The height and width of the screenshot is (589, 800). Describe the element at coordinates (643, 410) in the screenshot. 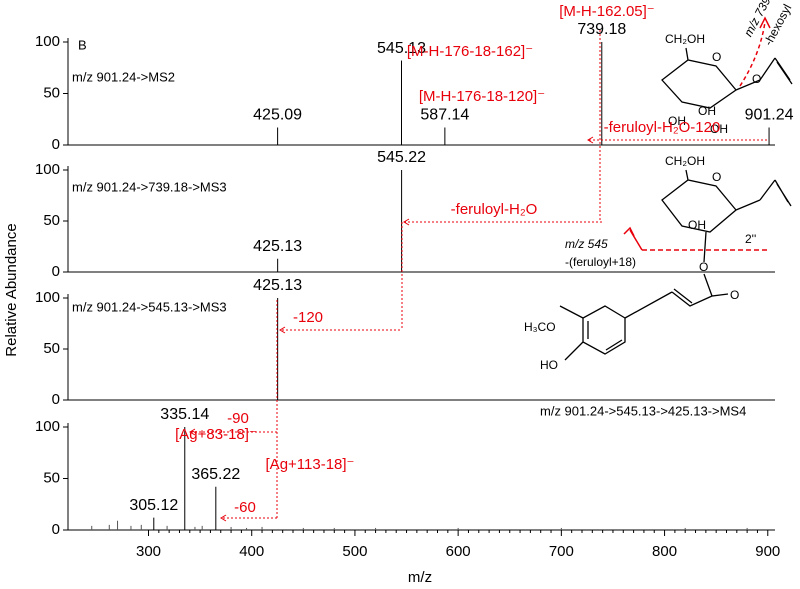

I see `panel-title: m/z 901.24->545.13->425.13->MS4` at that location.